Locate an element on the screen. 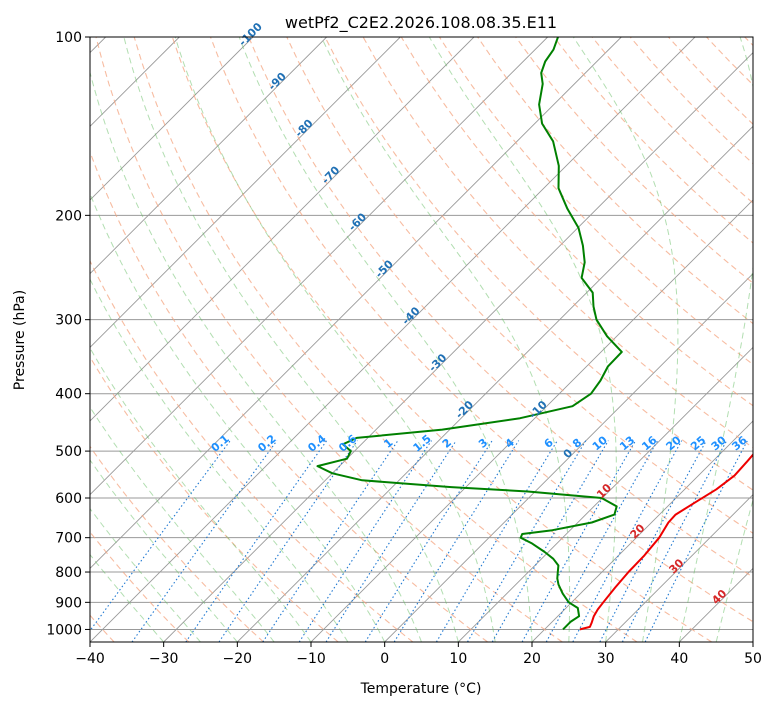  x-tick-label: −20 is located at coordinates (238, 659).